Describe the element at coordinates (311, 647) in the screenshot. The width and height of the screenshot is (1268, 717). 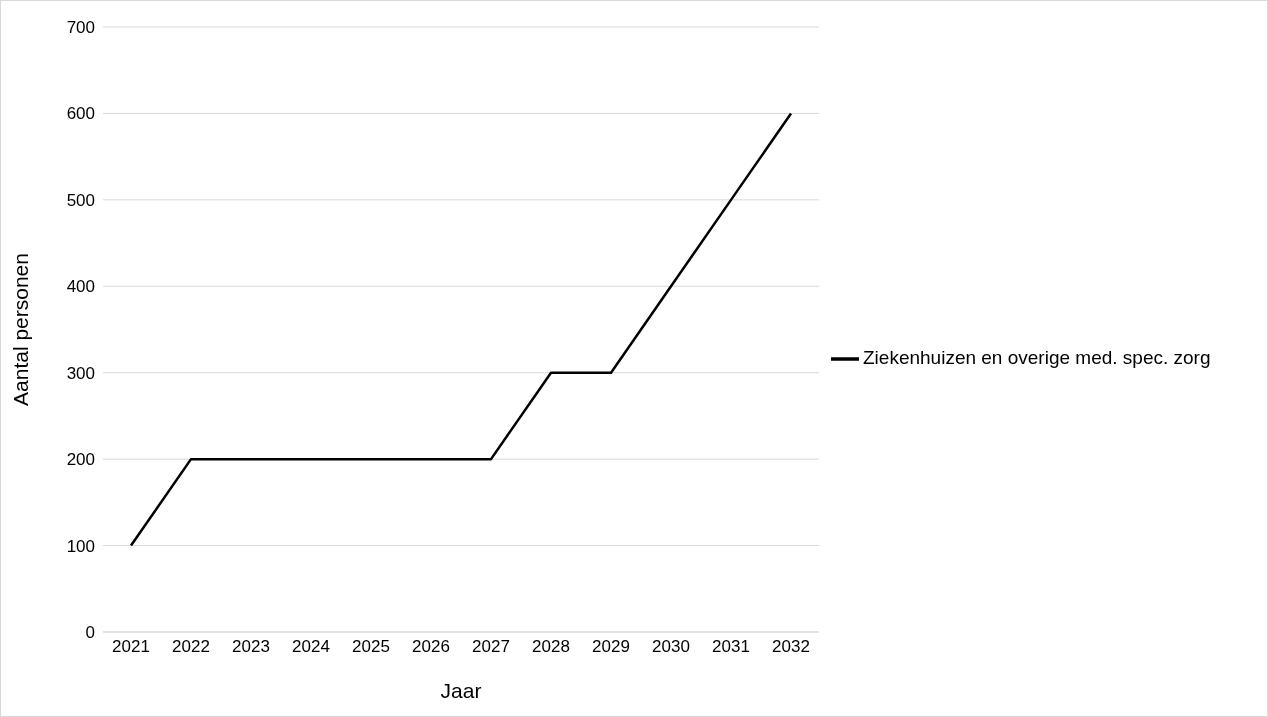
I see `x-tick-label: 2024` at that location.